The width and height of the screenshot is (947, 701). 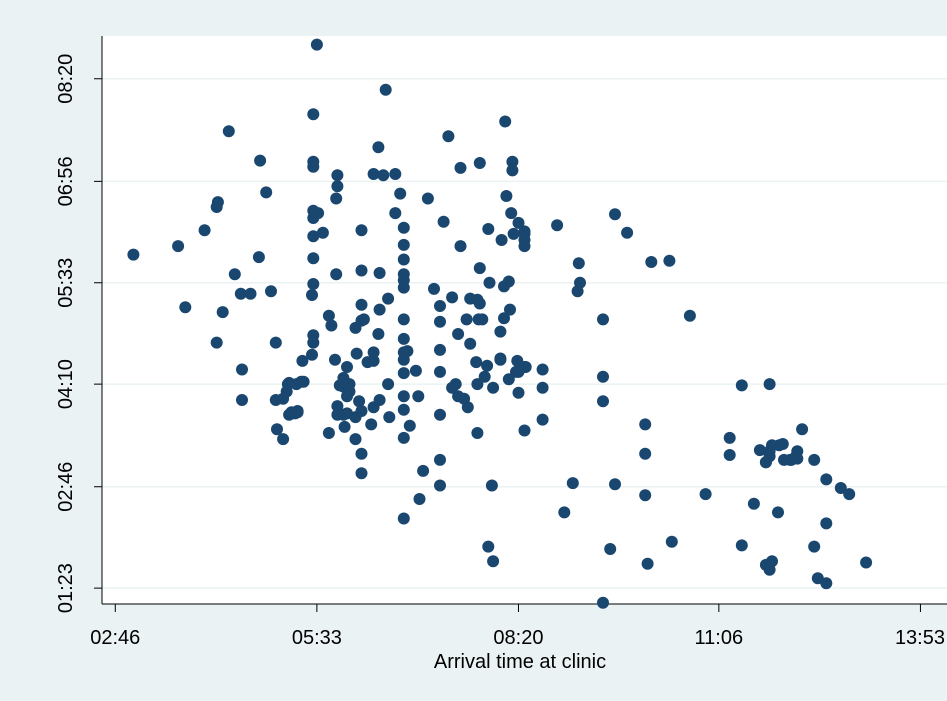 I want to click on y-tick-label: 06:56, so click(x=66, y=181).